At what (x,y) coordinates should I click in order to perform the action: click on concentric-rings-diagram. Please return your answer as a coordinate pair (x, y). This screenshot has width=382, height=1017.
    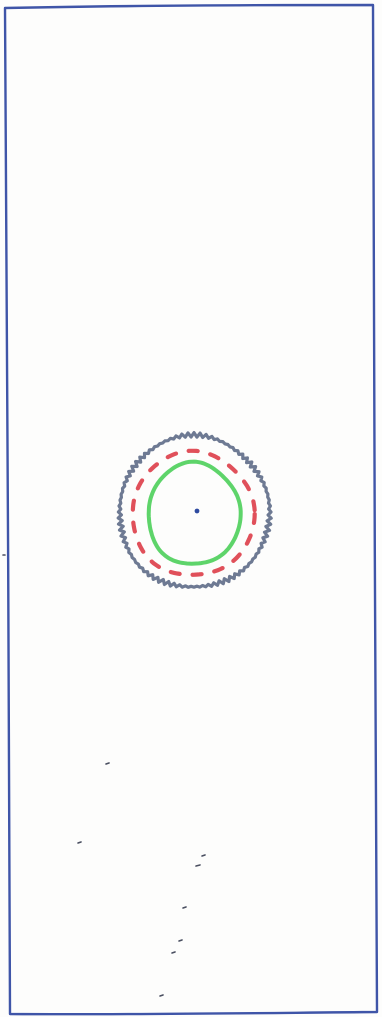
    Looking at the image, I should click on (194, 510).